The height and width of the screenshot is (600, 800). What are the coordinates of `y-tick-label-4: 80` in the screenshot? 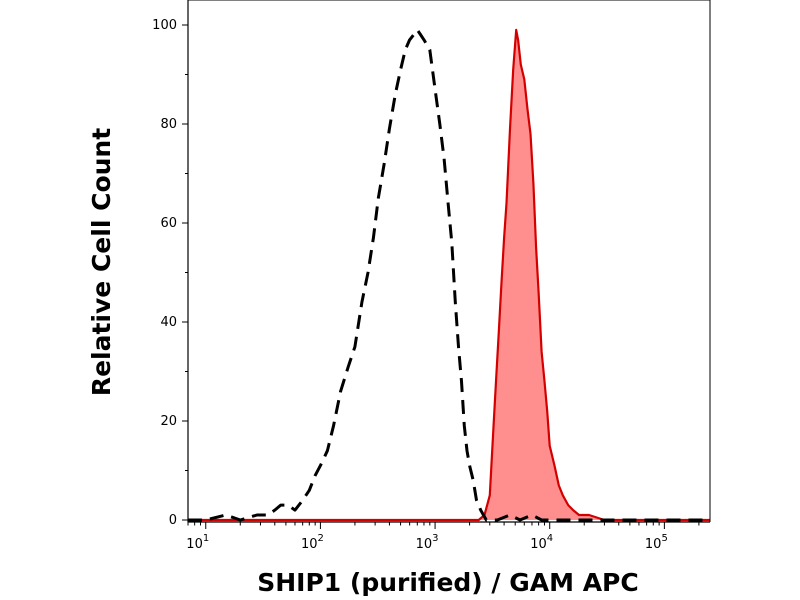 It's located at (168, 124).